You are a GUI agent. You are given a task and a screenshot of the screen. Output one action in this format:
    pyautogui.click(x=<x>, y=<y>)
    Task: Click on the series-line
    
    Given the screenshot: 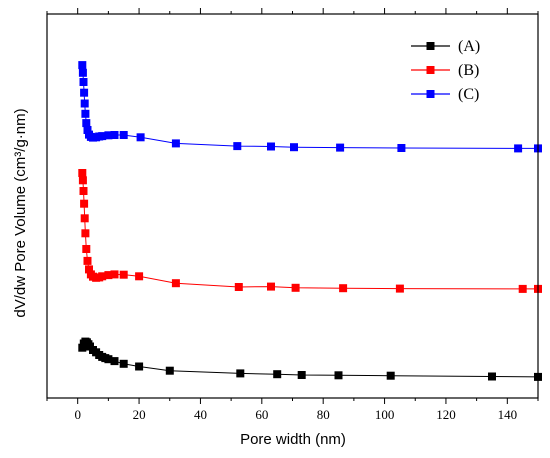 What is the action you would take?
    pyautogui.click(x=310, y=359)
    